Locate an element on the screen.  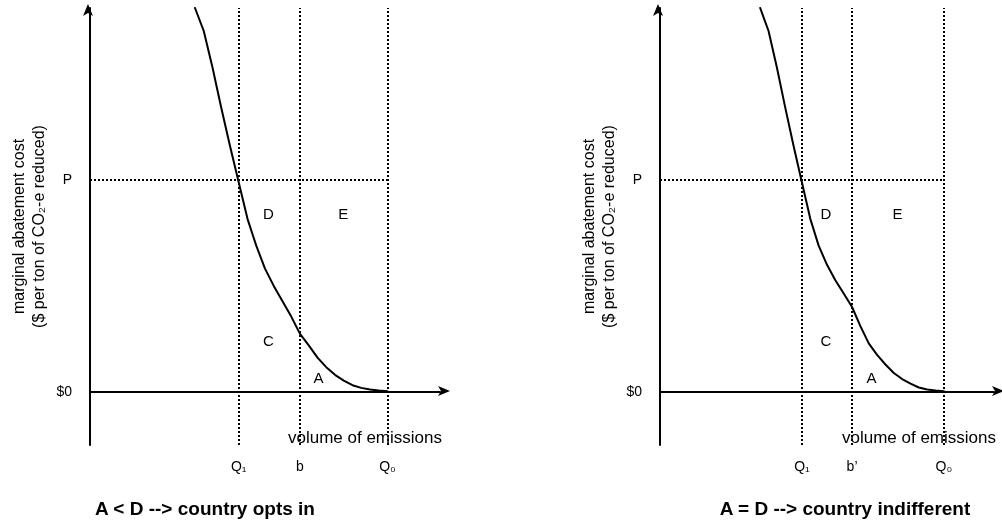
text: A < D --> country opts in is located at coordinates (205, 508).